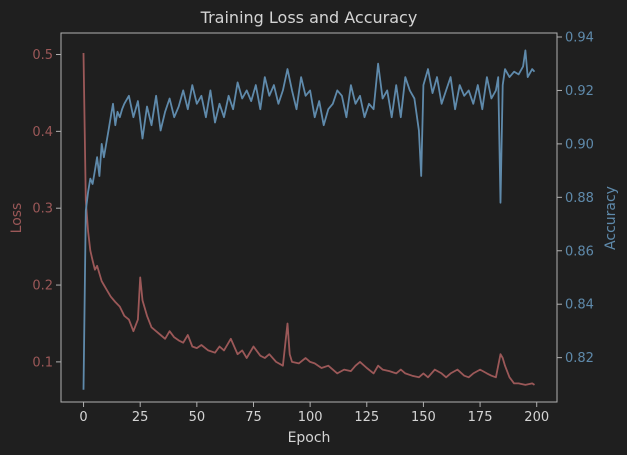 Image resolution: width=627 pixels, height=455 pixels. What do you see at coordinates (140, 417) in the screenshot?
I see `x-tick-label: 25` at bounding box center [140, 417].